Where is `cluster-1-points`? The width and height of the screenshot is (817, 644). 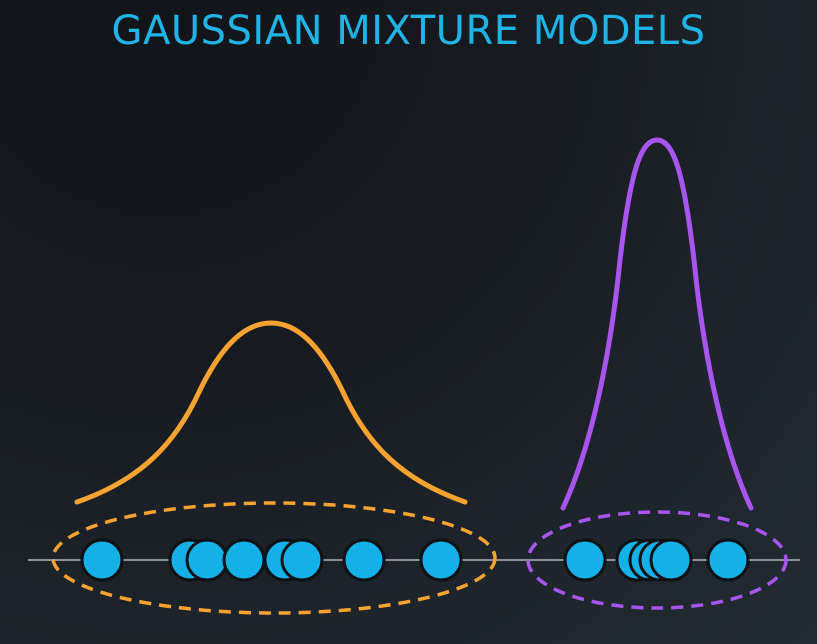 cluster-1-points is located at coordinates (271, 560).